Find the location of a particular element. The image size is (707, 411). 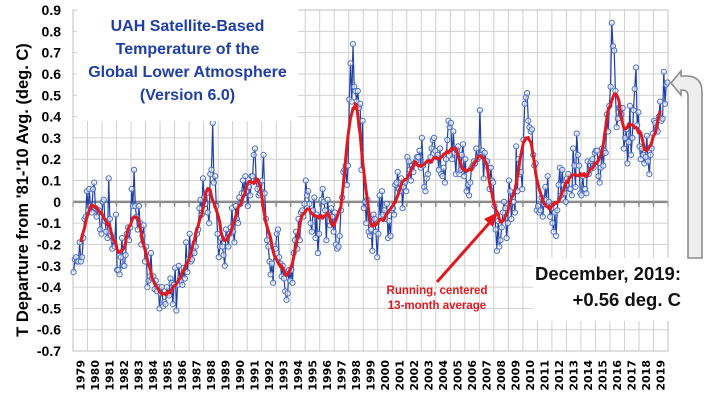

x-tick-label: 2006 is located at coordinates (472, 375).